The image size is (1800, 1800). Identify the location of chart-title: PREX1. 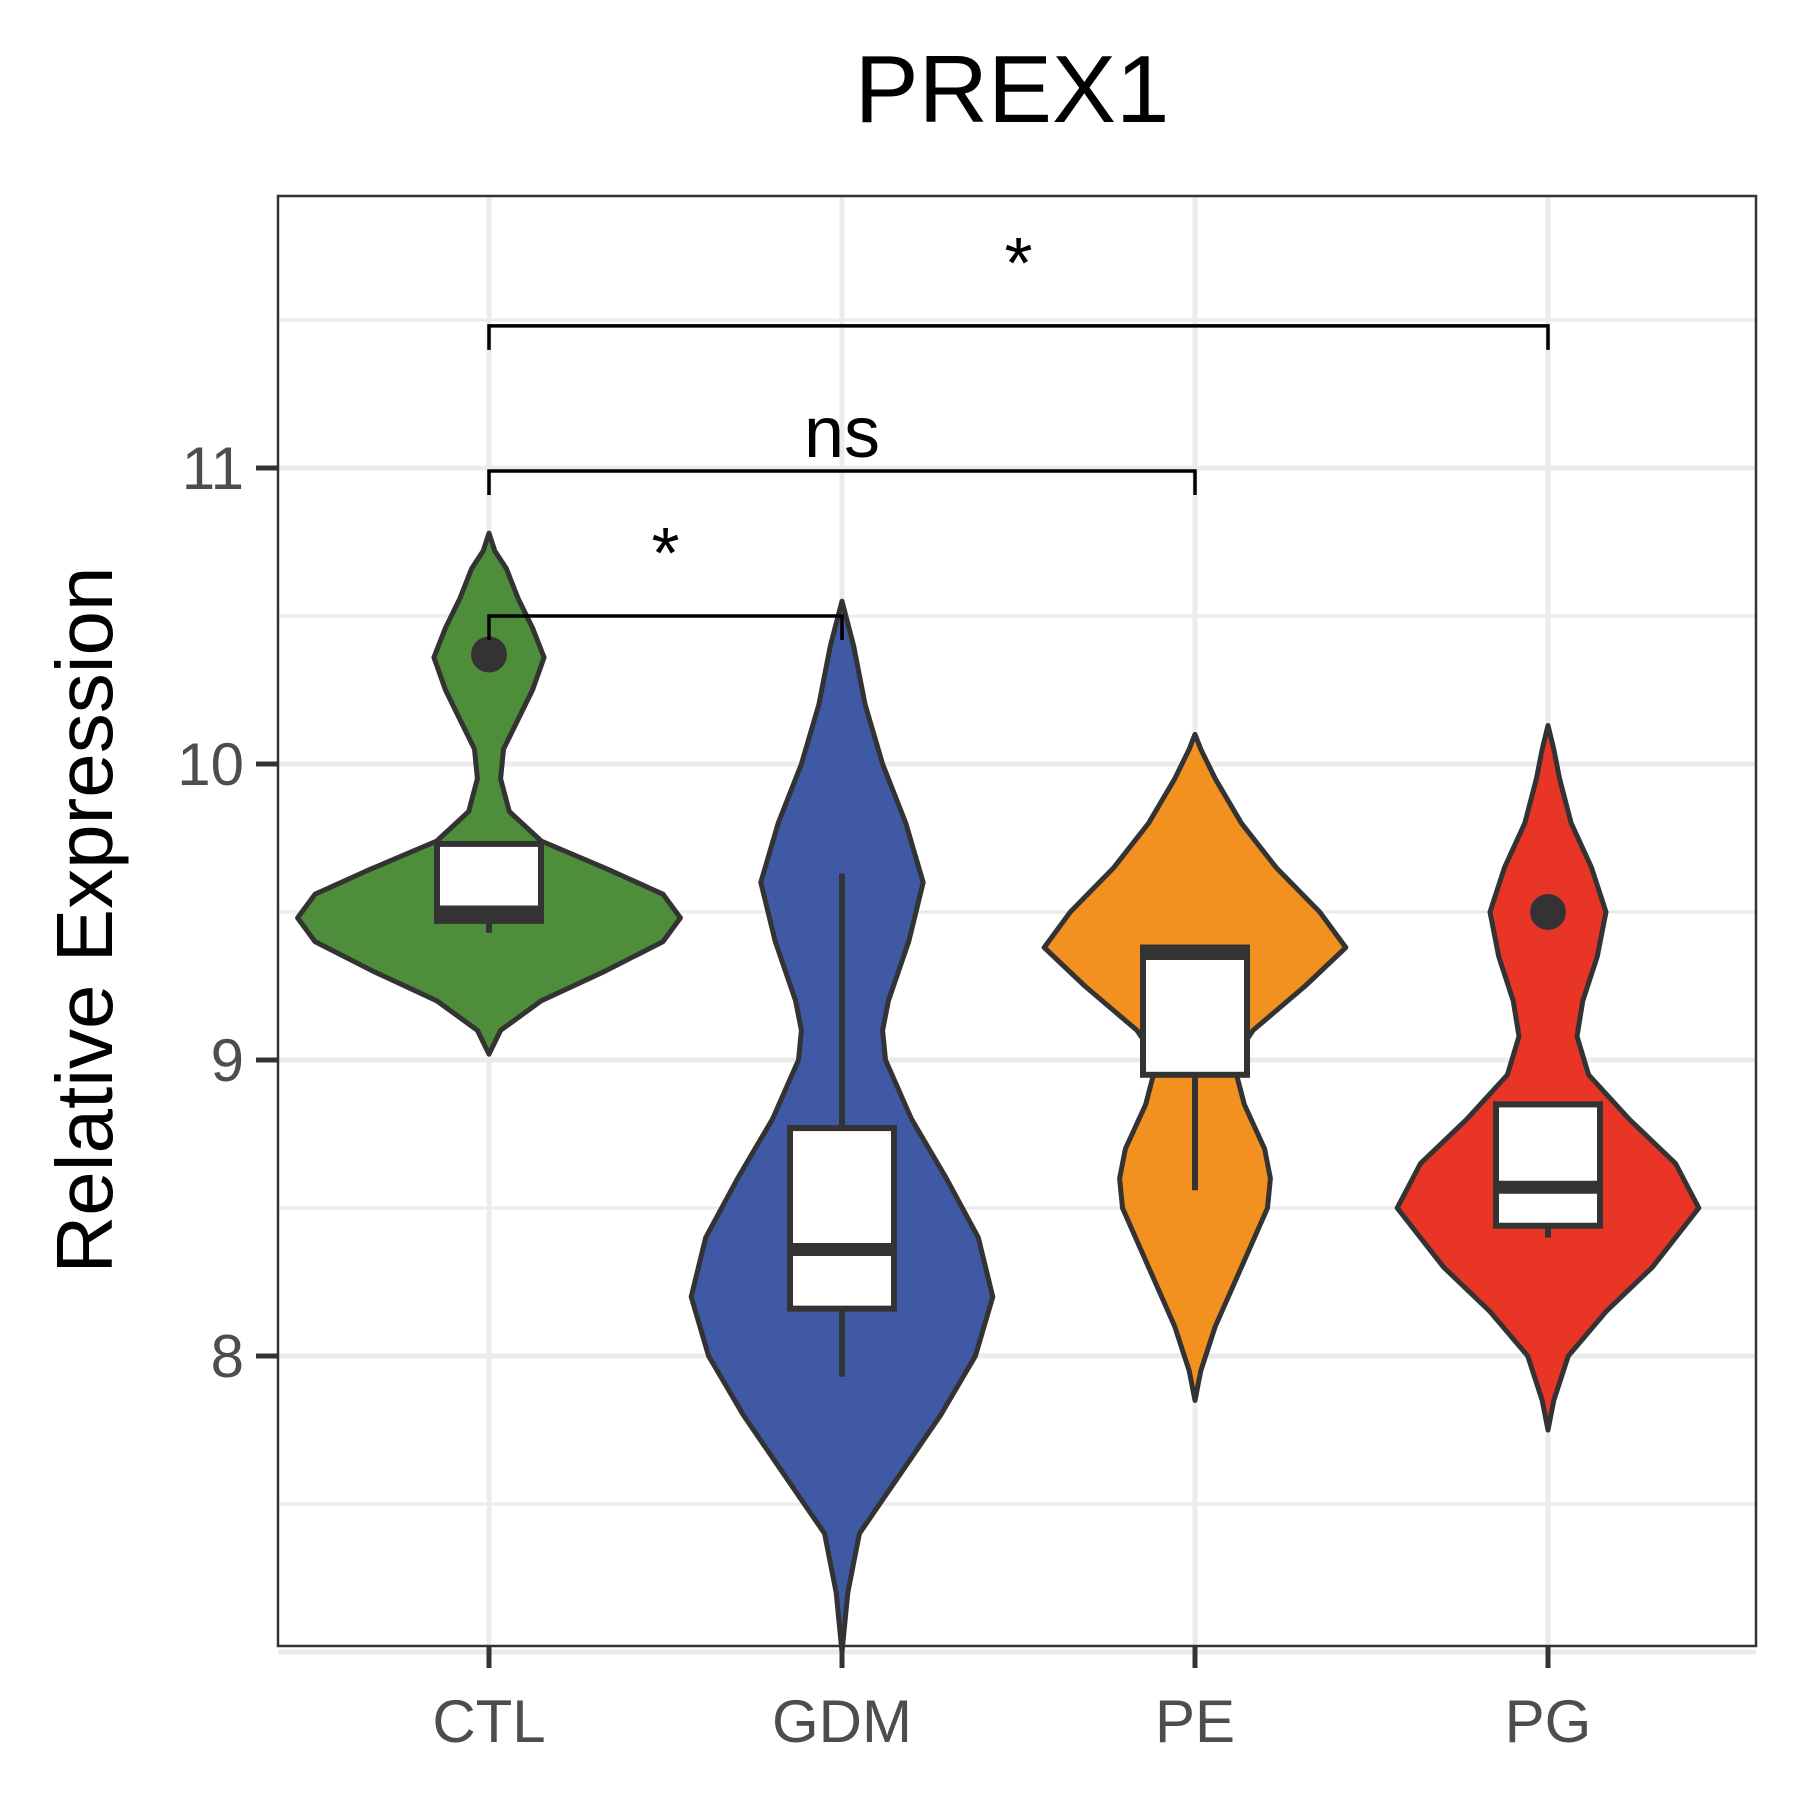
(1012, 89).